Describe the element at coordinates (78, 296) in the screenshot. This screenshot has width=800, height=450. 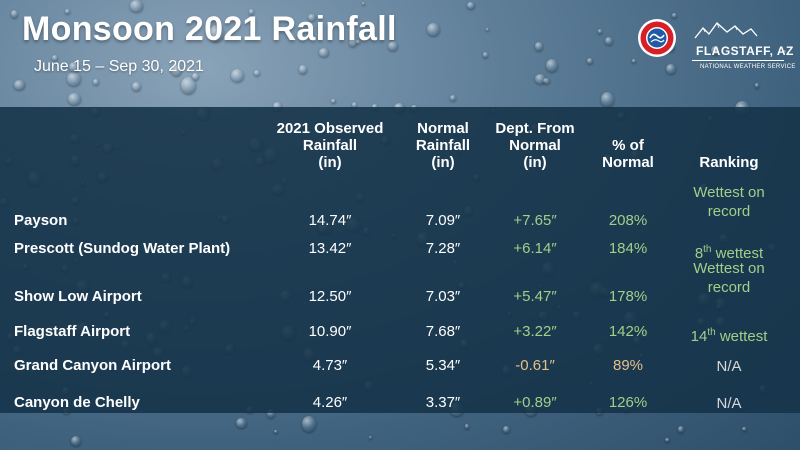
I see `row-location: Show Low Airport` at that location.